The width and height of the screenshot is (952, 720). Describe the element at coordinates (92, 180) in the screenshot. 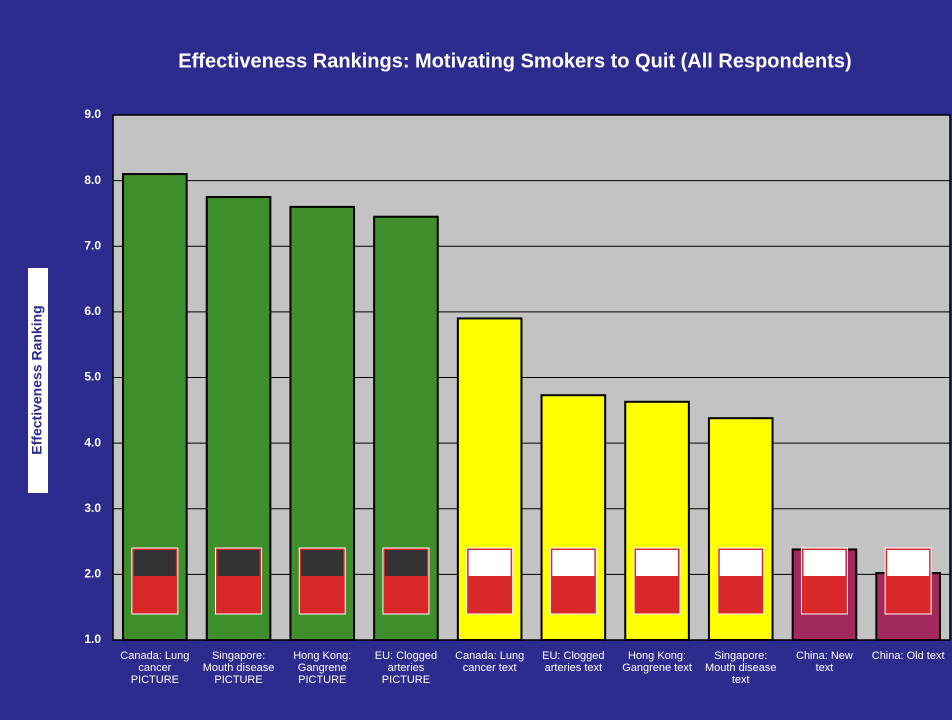

I see `y-tick-label: 8.0` at that location.